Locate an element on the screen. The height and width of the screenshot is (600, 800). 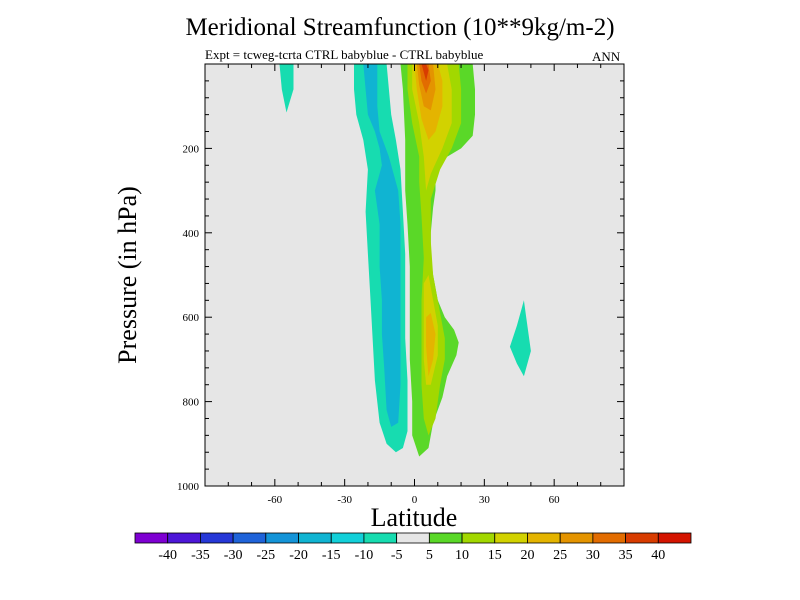
colorbar-label: -35 is located at coordinates (200, 555).